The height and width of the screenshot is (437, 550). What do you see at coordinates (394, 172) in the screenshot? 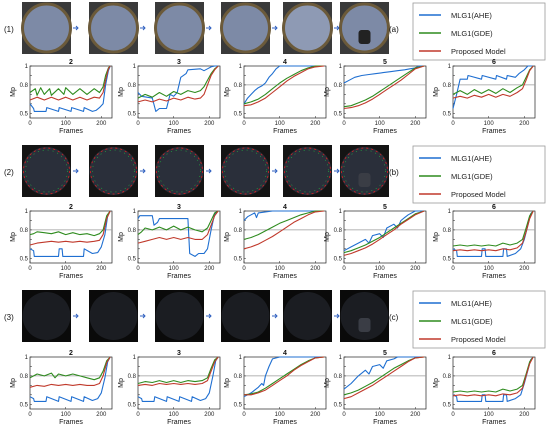
I see `legend-label: (b)` at bounding box center [394, 172].